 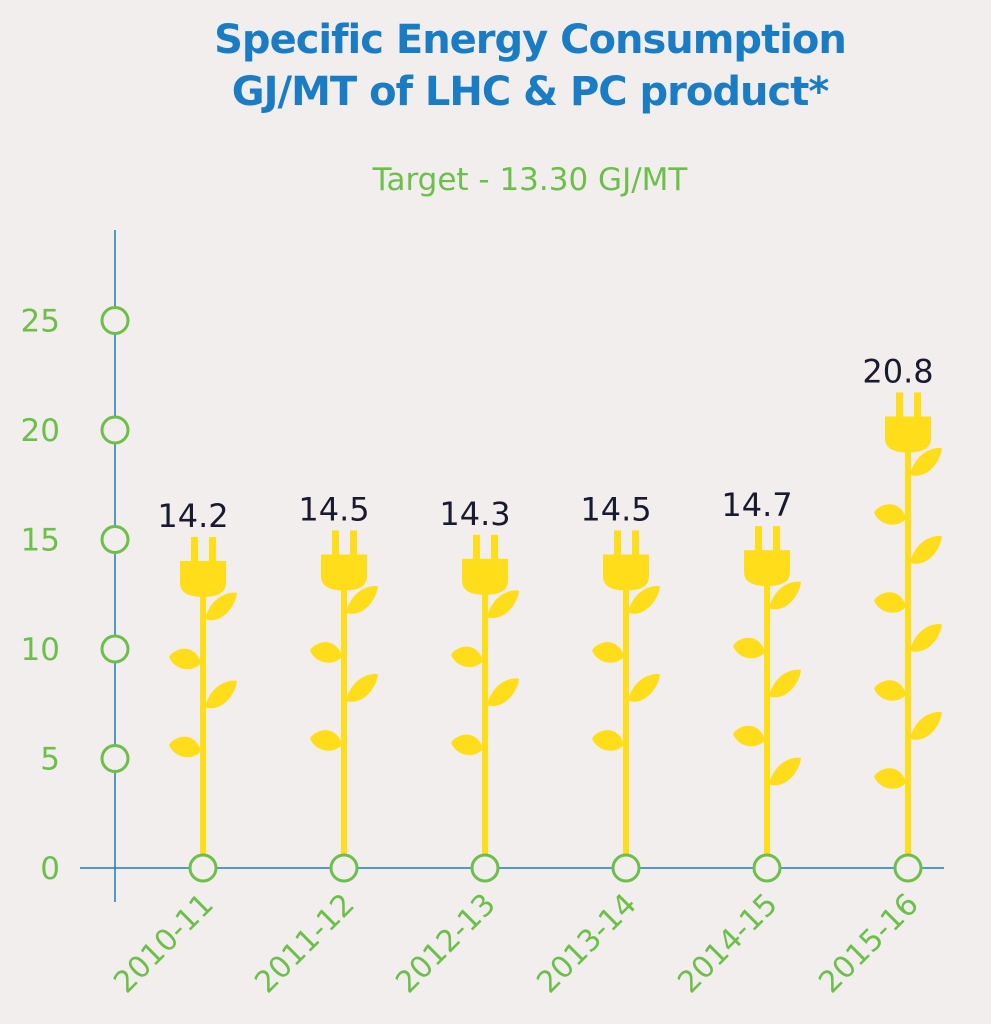 I want to click on chart-title-line-1: Specific Energy Consumption, so click(x=530, y=40).